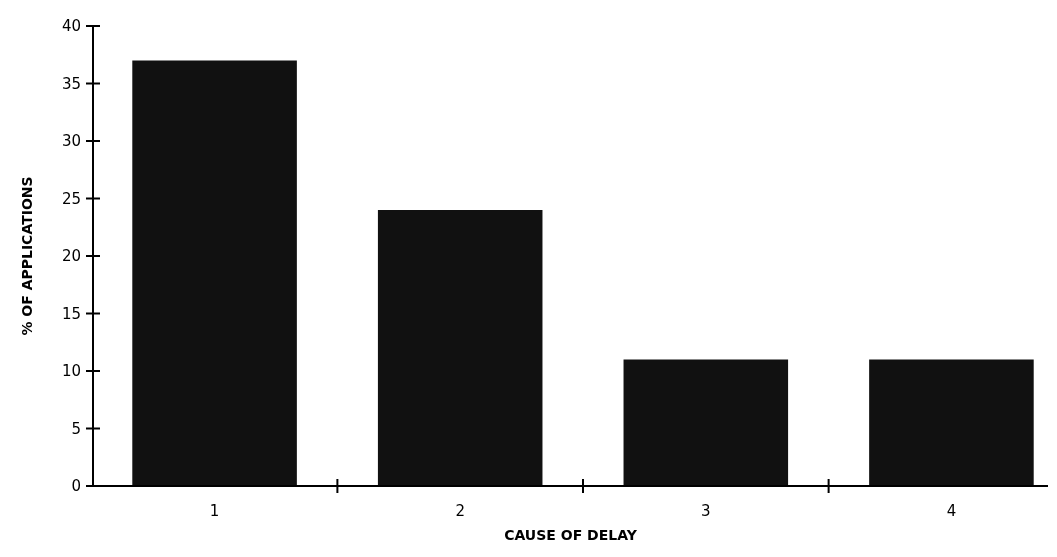 The image size is (1057, 557). I want to click on y-tick-label: 35, so click(71, 83).